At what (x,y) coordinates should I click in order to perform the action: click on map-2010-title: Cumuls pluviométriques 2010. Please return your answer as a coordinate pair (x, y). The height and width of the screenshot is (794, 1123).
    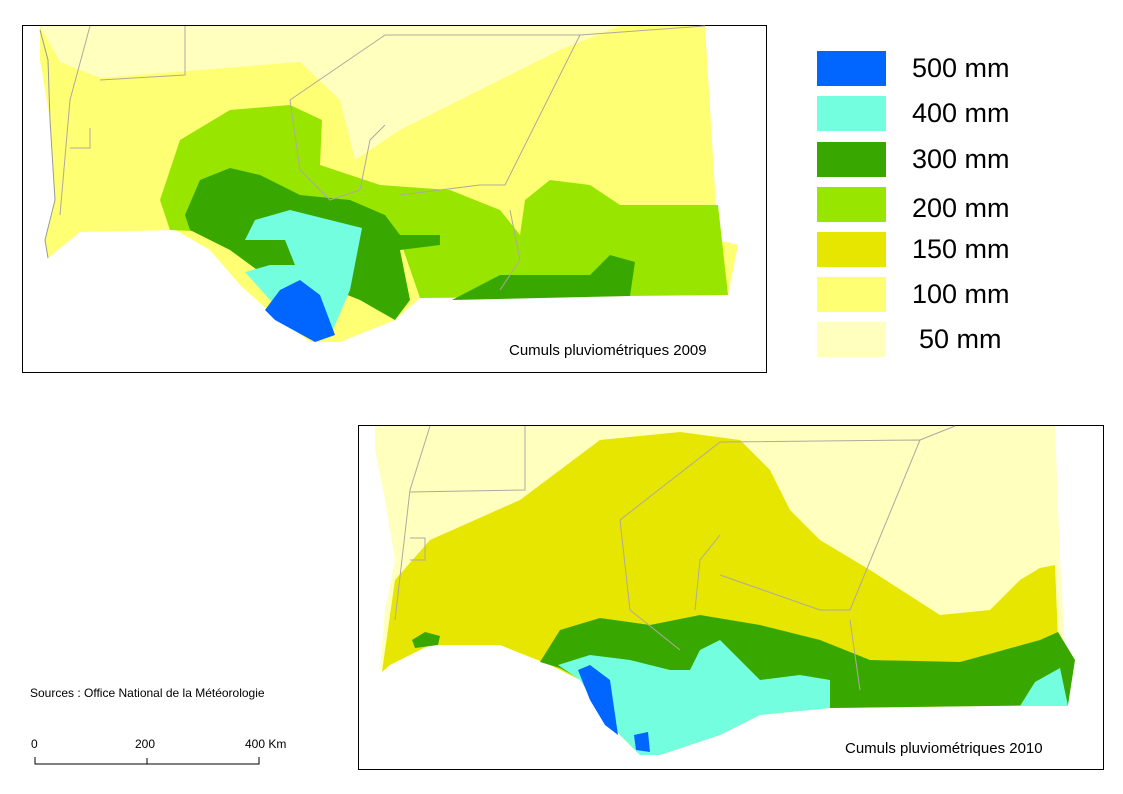
    Looking at the image, I should click on (944, 748).